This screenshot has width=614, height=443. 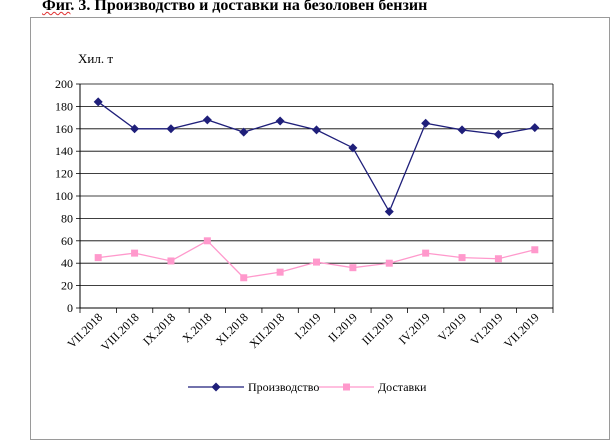 What do you see at coordinates (64, 106) in the screenshot?
I see `y-tick-label: 180` at bounding box center [64, 106].